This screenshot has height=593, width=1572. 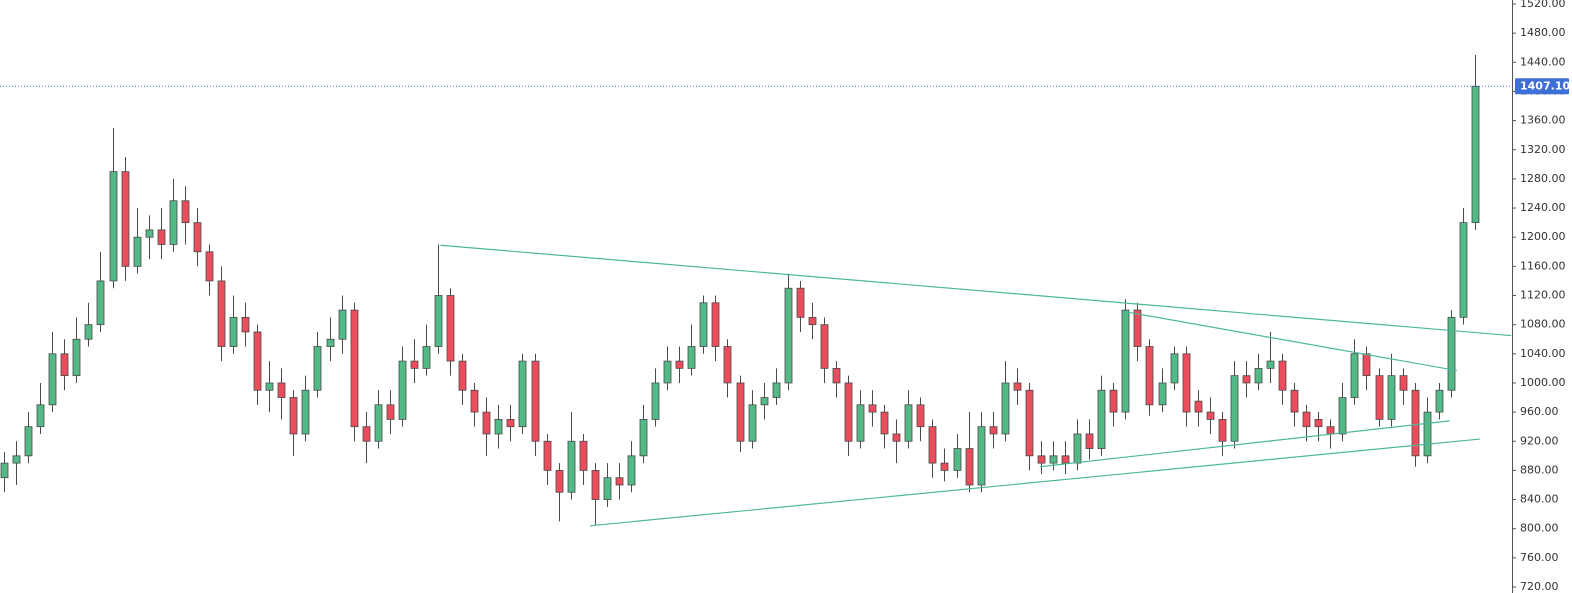 I want to click on y-tick-label: 1360.00, so click(x=1543, y=120).